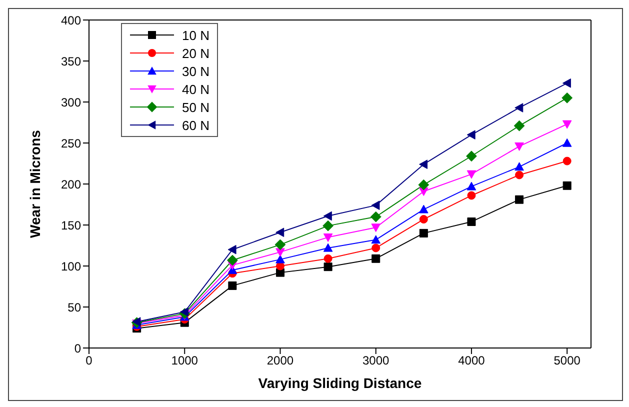  What do you see at coordinates (376, 361) in the screenshot?
I see `x-tick-label: 3000` at bounding box center [376, 361].